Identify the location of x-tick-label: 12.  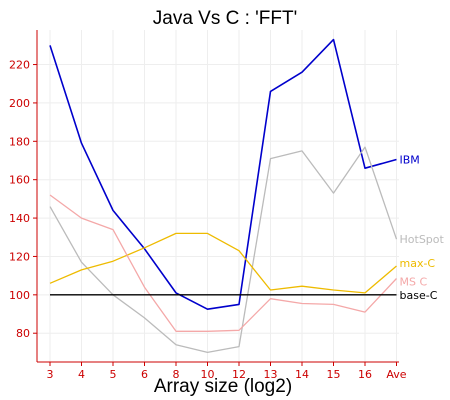
(239, 374).